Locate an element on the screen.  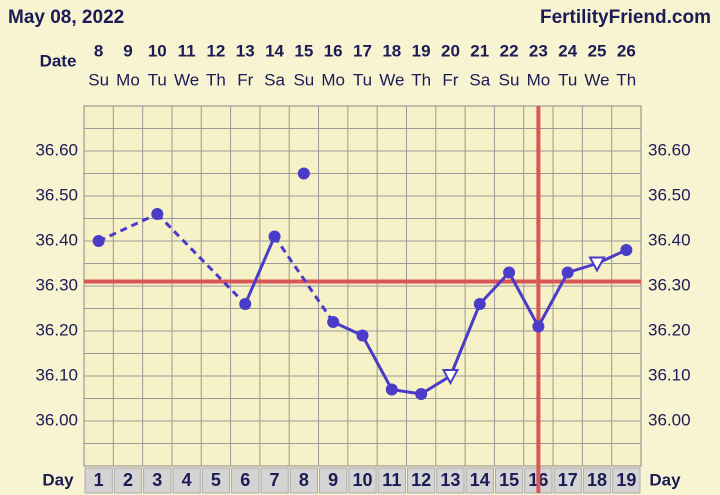
date-label: 17 is located at coordinates (362, 50).